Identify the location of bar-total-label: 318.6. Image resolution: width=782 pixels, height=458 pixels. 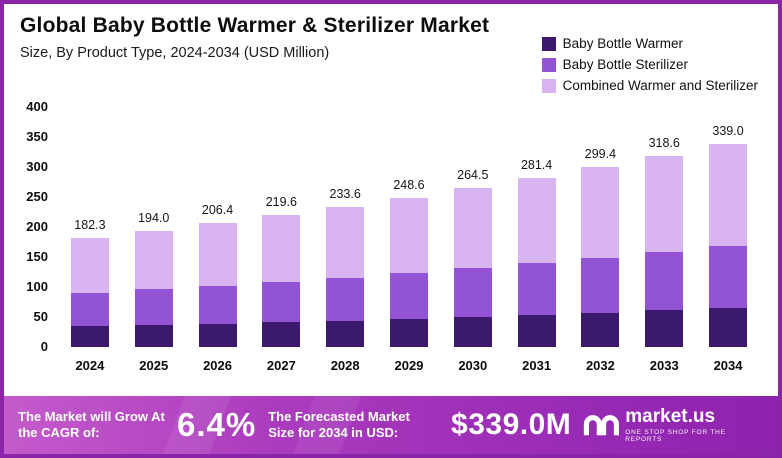
(664, 142).